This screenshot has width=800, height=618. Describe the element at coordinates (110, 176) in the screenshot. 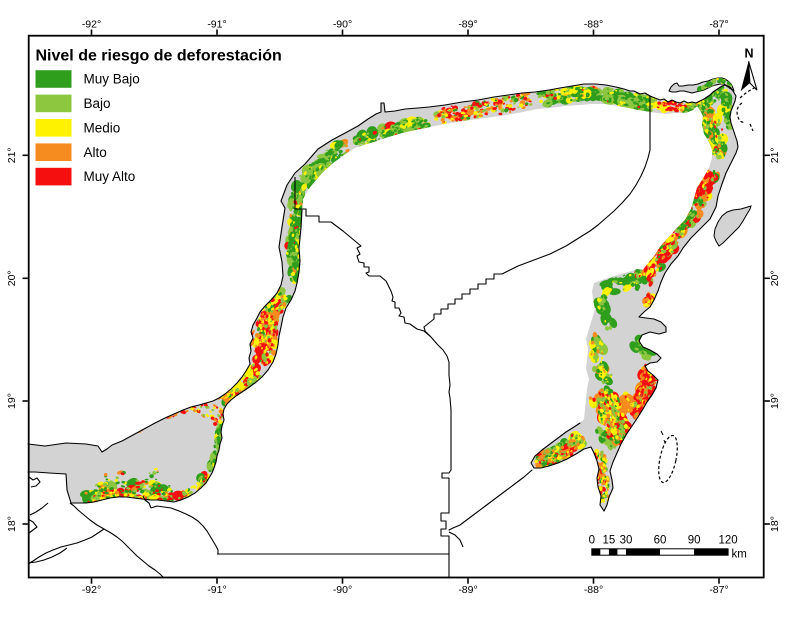

I see `svg-text: Muy Alto` at that location.